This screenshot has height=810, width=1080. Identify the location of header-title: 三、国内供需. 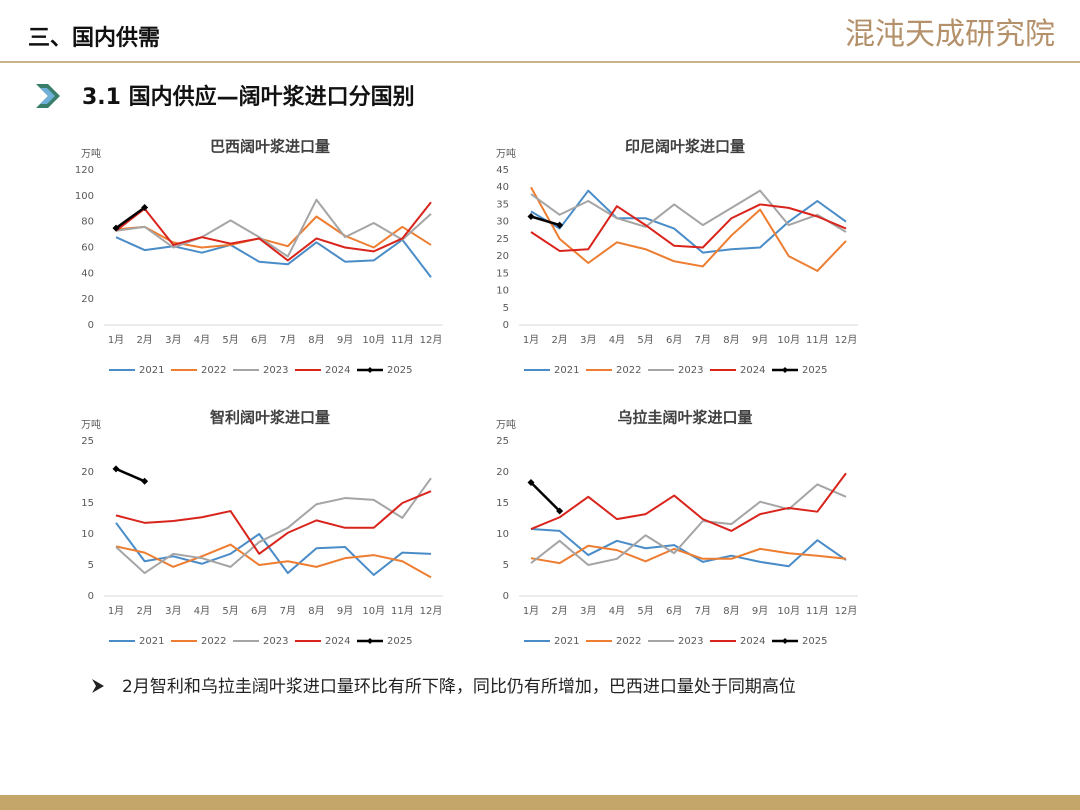
(94, 38).